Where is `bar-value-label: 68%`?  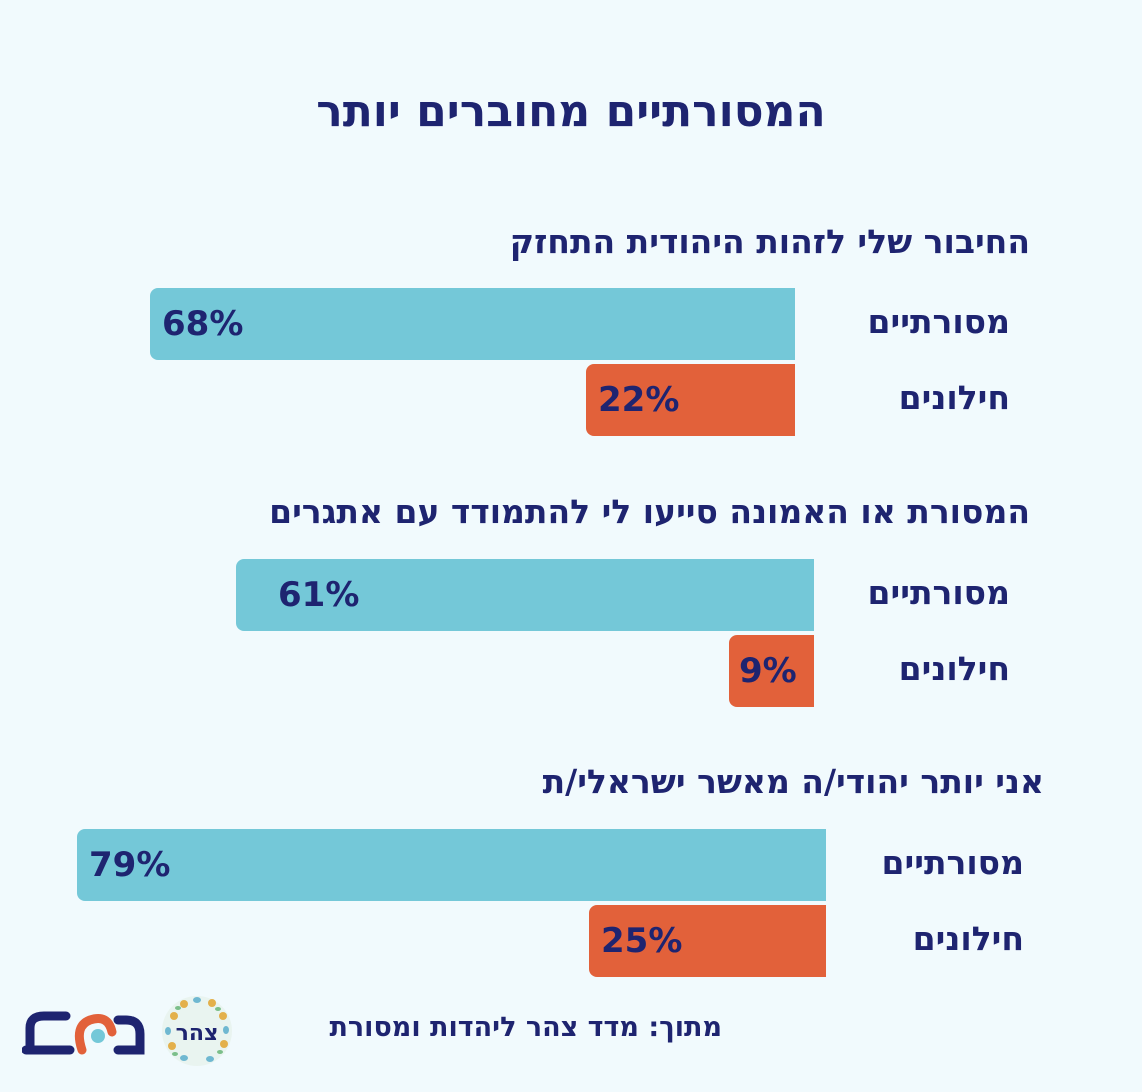 bar-value-label: 68% is located at coordinates (203, 324).